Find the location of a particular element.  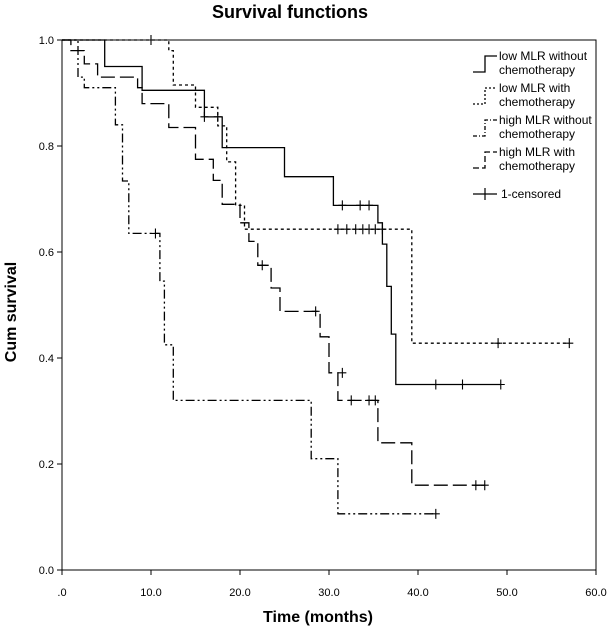

x-axis-label: Time (months) is located at coordinates (318, 617).